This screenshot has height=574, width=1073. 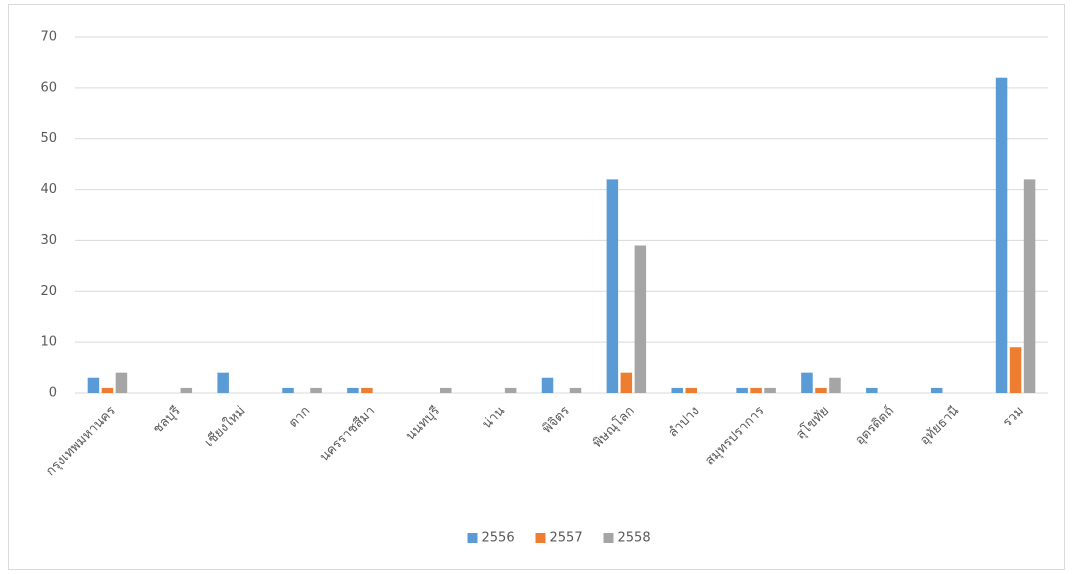 I want to click on y-tick-label: 40, so click(x=48, y=189).